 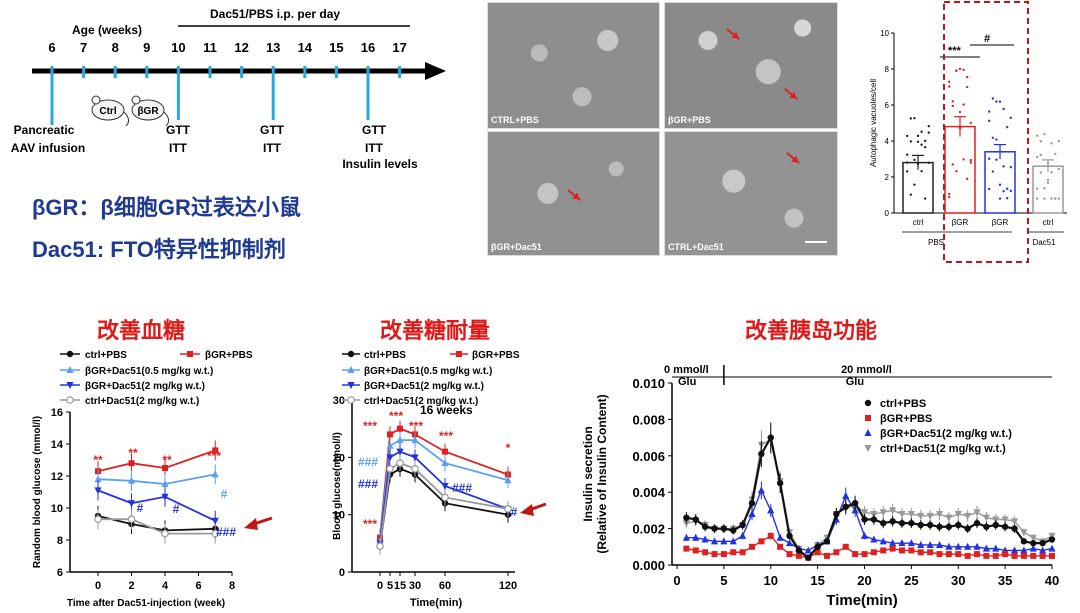 What do you see at coordinates (946, 434) in the screenshot?
I see `g3-legend-label: βGR+Dac51(2 mg/kg w.t.)` at bounding box center [946, 434].